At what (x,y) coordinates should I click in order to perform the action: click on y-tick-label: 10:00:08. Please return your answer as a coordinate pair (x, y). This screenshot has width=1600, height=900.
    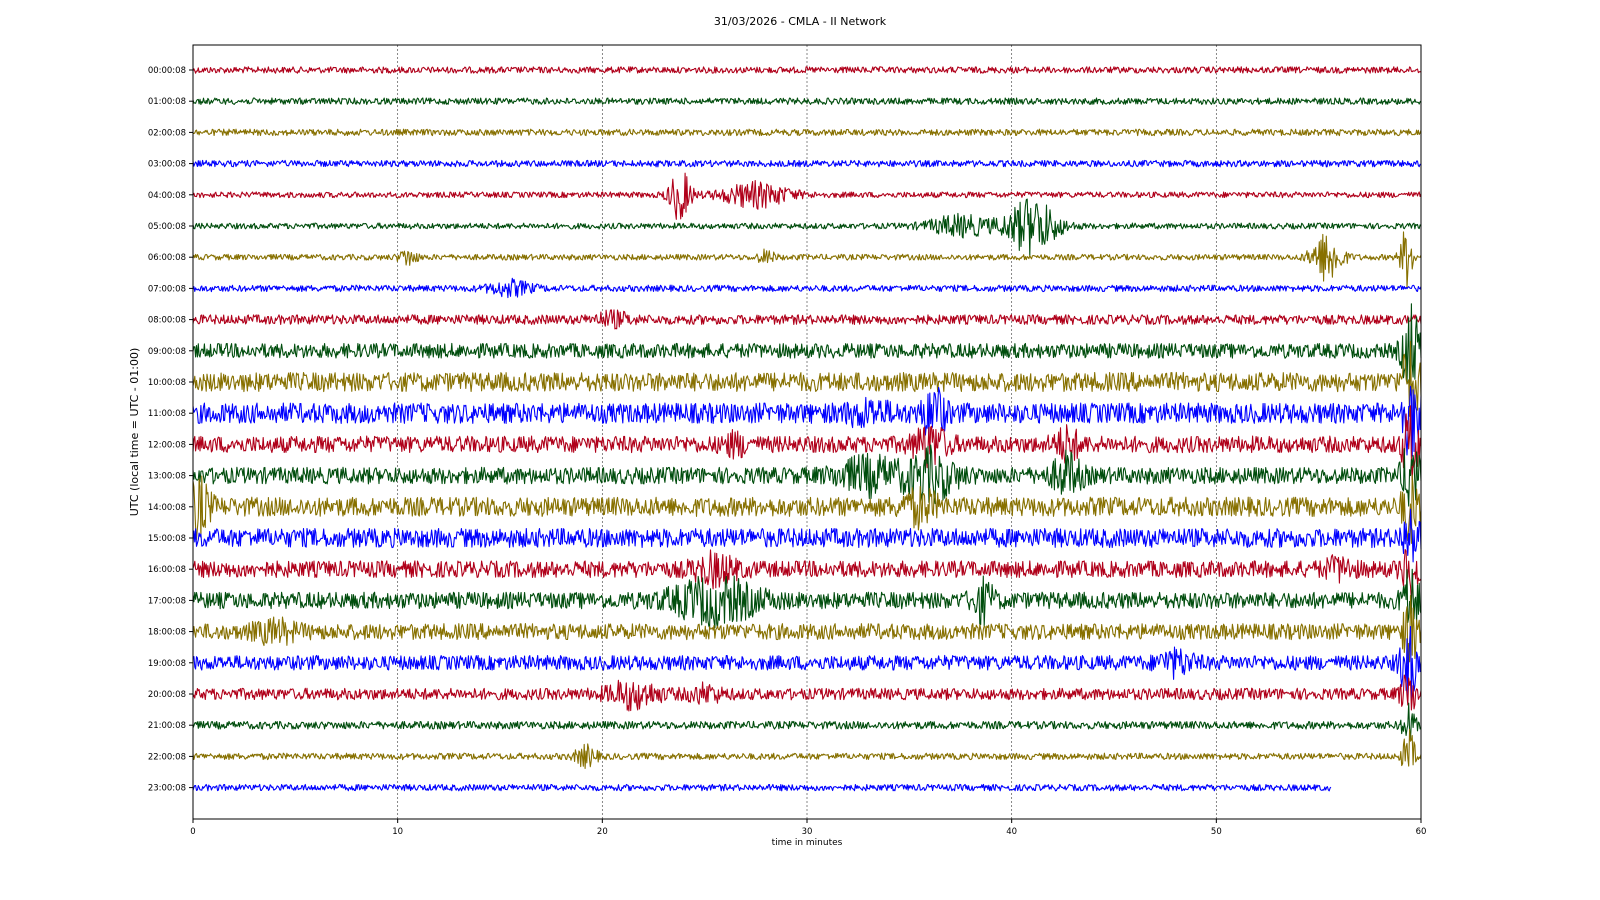
    Looking at the image, I should click on (167, 383).